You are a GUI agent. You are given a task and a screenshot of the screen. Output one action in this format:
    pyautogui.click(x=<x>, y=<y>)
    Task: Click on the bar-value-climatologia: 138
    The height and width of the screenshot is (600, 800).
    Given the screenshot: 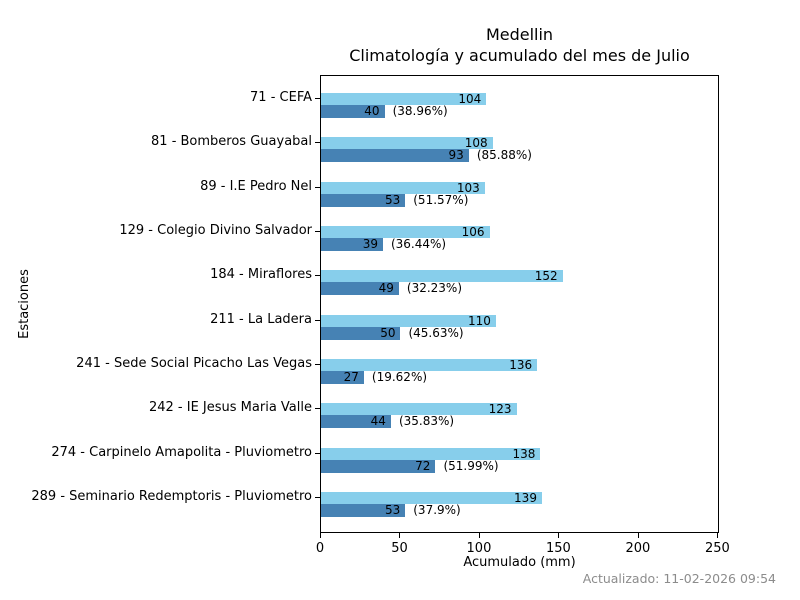 What is the action you would take?
    pyautogui.click(x=524, y=453)
    